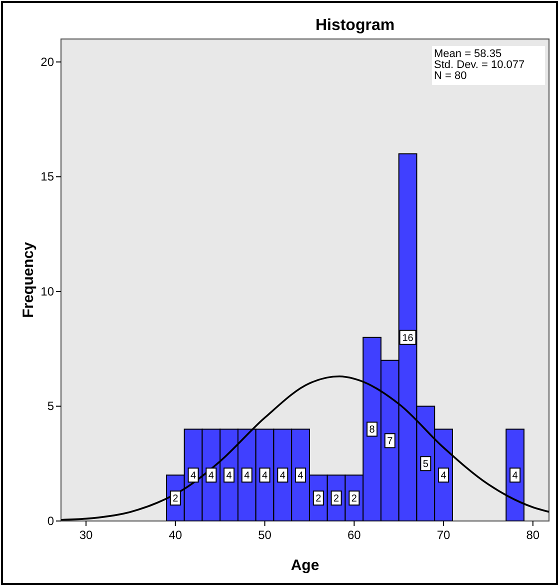 The width and height of the screenshot is (559, 588). Describe the element at coordinates (408, 338) in the screenshot. I see `data-label: 16` at that location.